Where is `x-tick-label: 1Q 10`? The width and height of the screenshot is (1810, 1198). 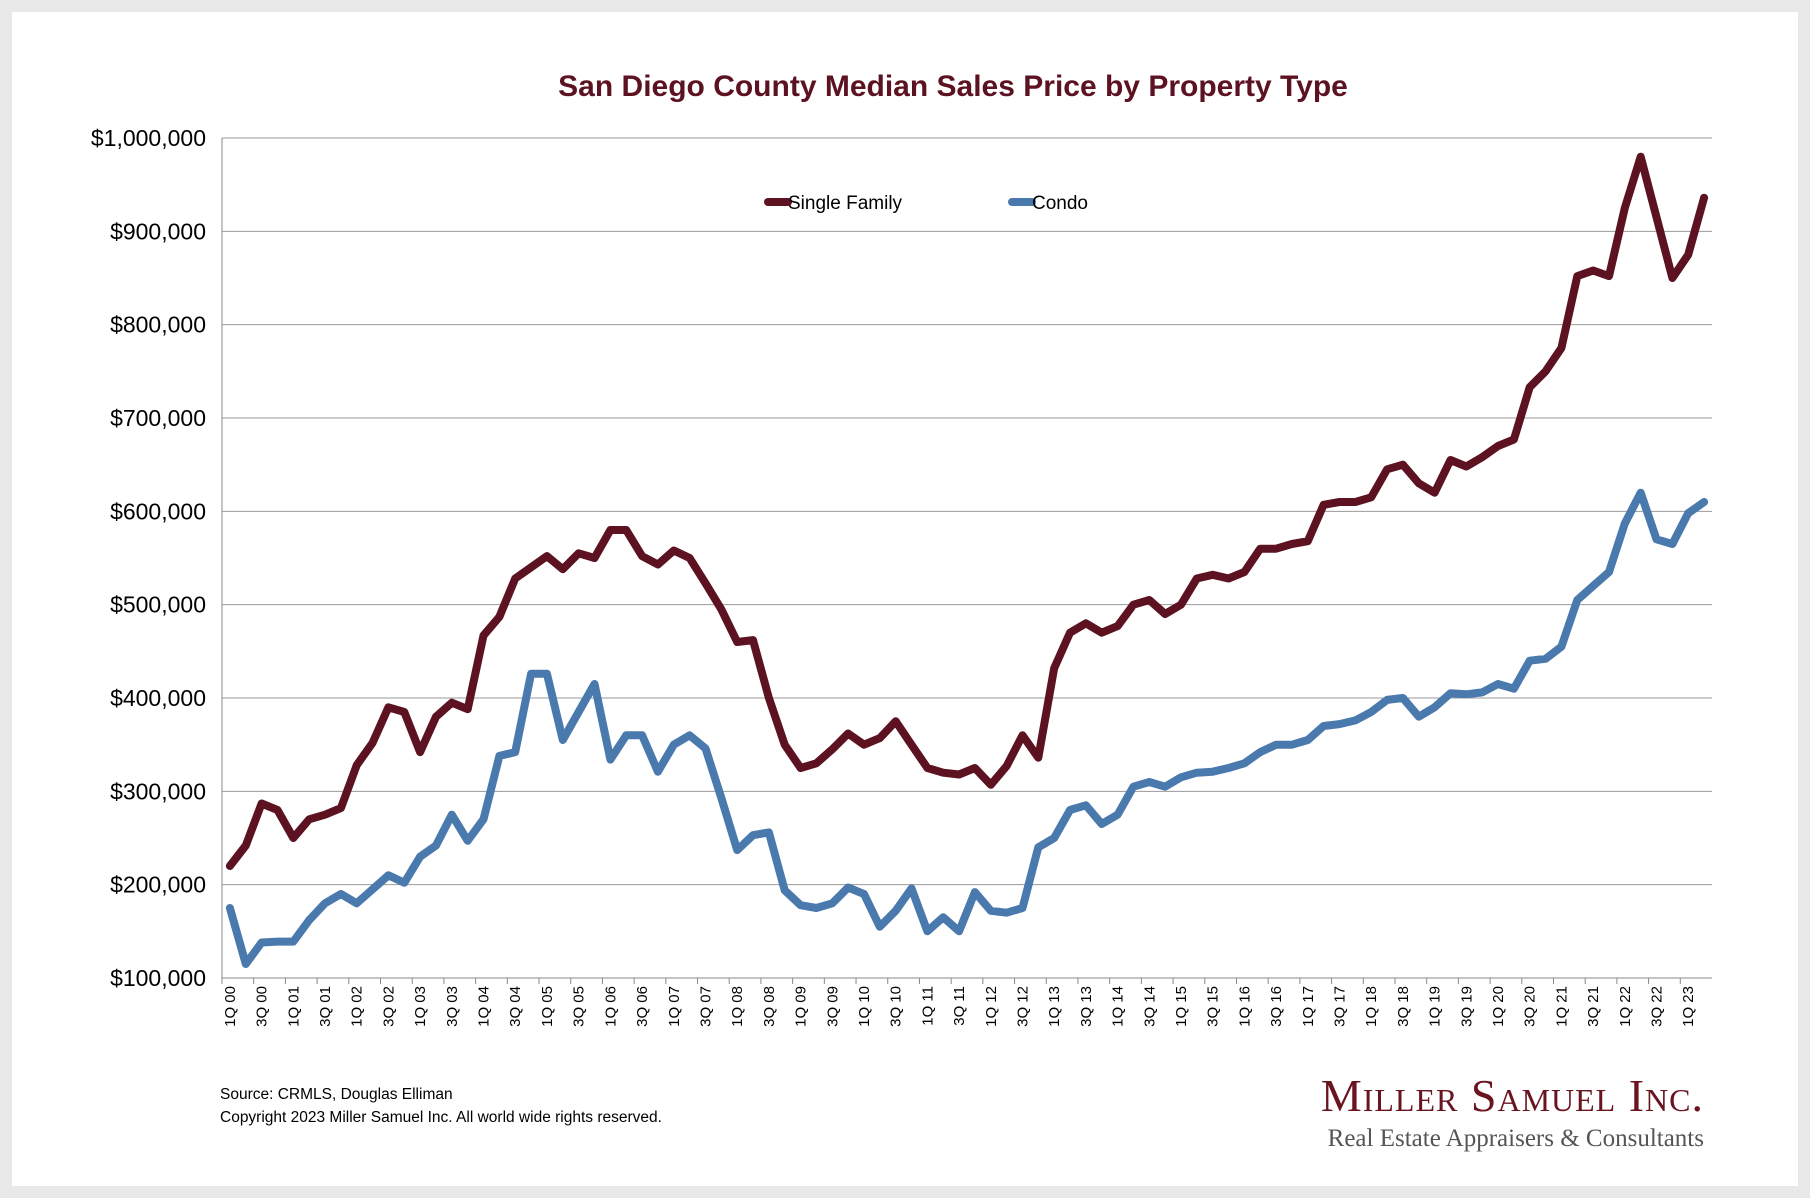
x-tick-label: 1Q 10 is located at coordinates (864, 1006).